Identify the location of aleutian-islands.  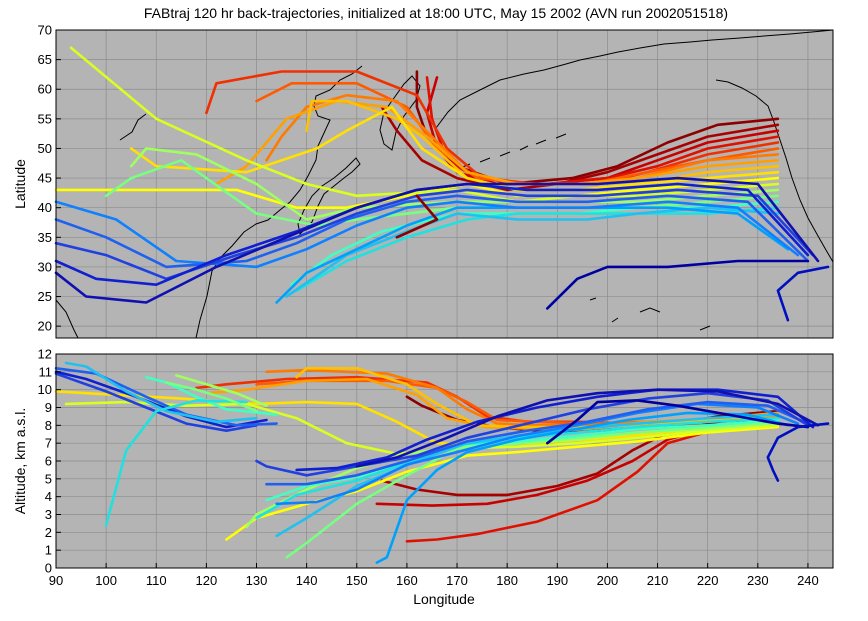
(513, 151).